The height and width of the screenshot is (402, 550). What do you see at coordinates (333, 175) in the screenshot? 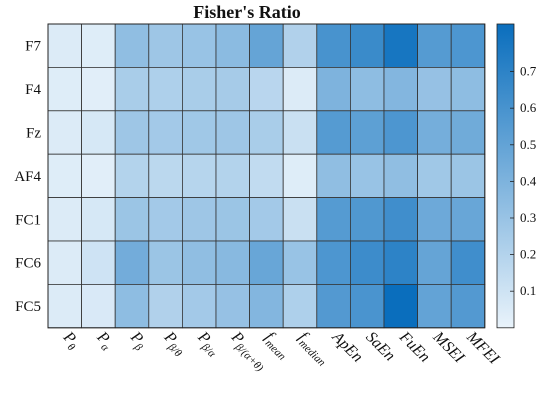
I see `heatmap-cell-af4-apen` at bounding box center [333, 175].